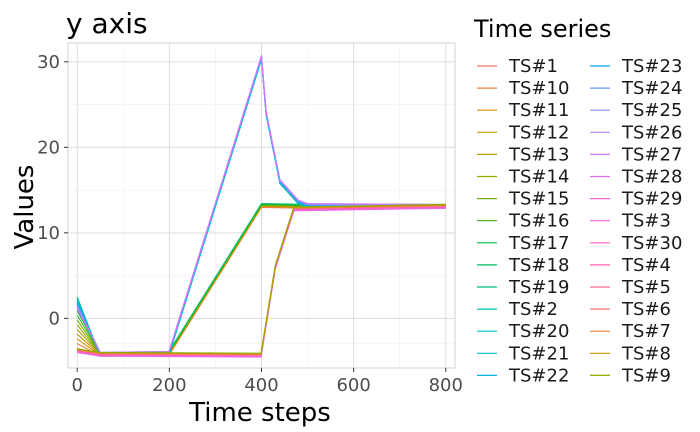 The height and width of the screenshot is (432, 700). What do you see at coordinates (538, 132) in the screenshot?
I see `legend-label: TS#12` at bounding box center [538, 132].